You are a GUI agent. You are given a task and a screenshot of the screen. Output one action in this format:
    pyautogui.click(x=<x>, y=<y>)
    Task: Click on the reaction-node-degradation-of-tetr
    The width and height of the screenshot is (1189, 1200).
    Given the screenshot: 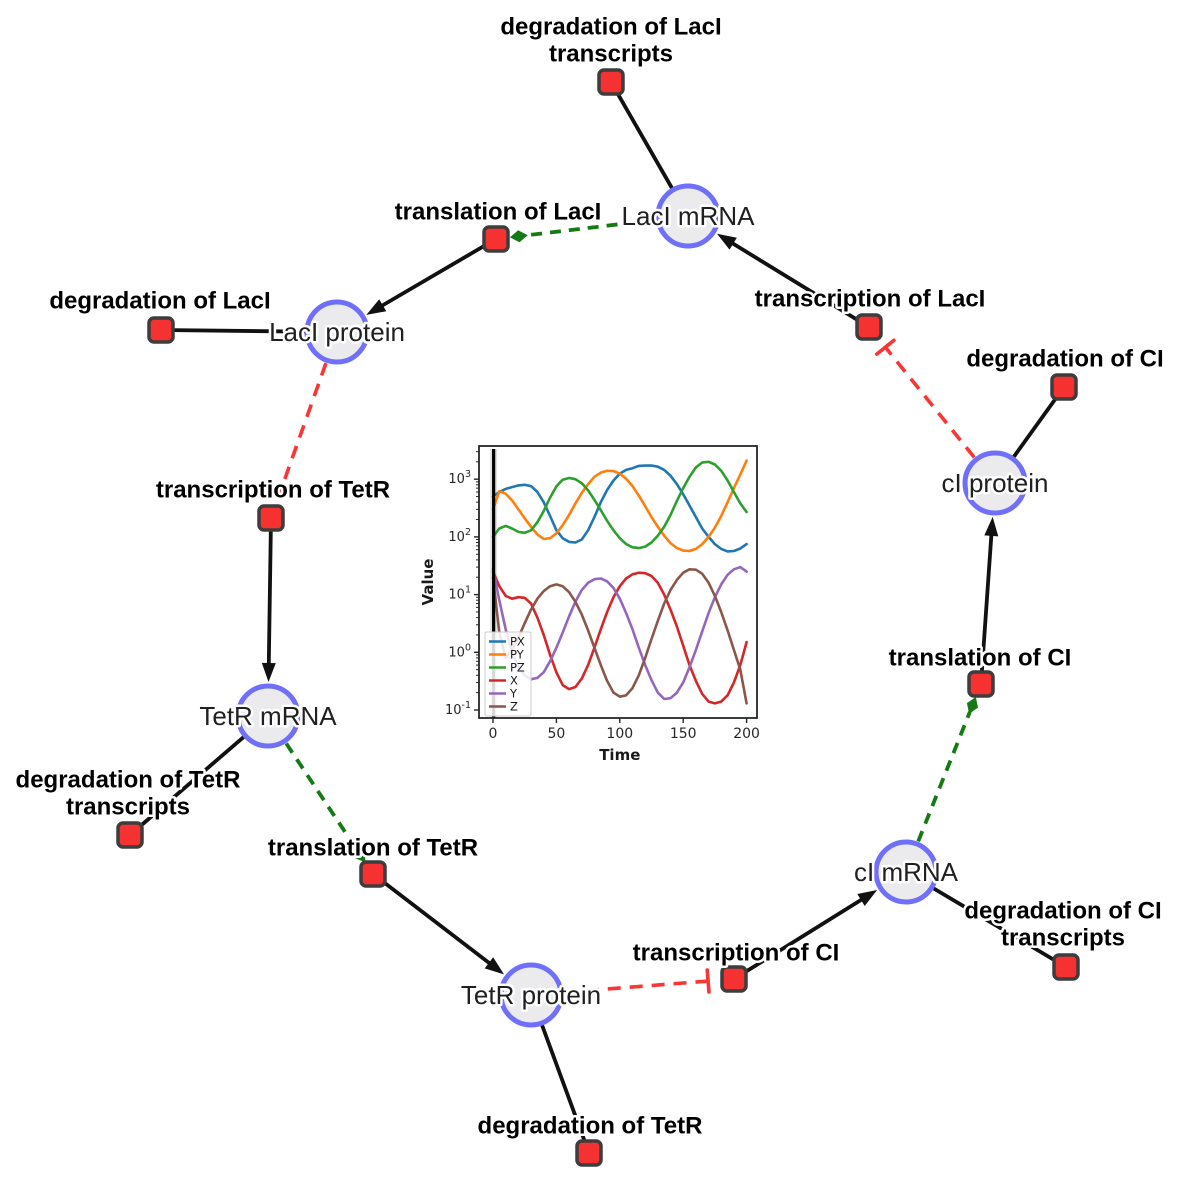 What is the action you would take?
    pyautogui.click(x=589, y=1153)
    